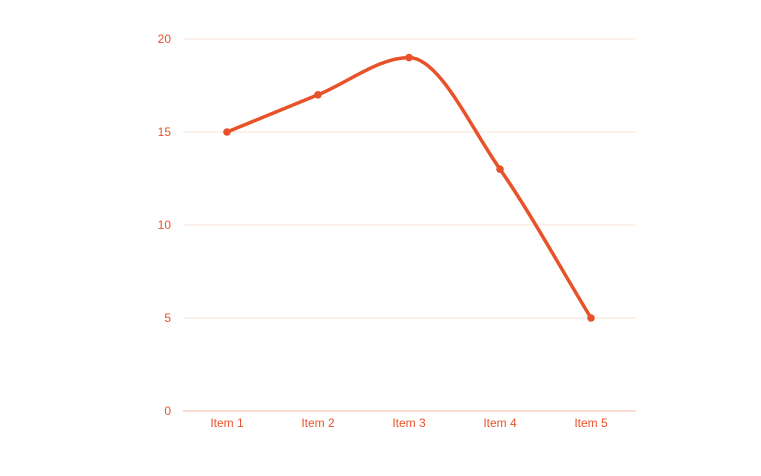 This screenshot has height=476, width=761. Describe the element at coordinates (591, 423) in the screenshot. I see `x-tick-label: Item 5` at that location.